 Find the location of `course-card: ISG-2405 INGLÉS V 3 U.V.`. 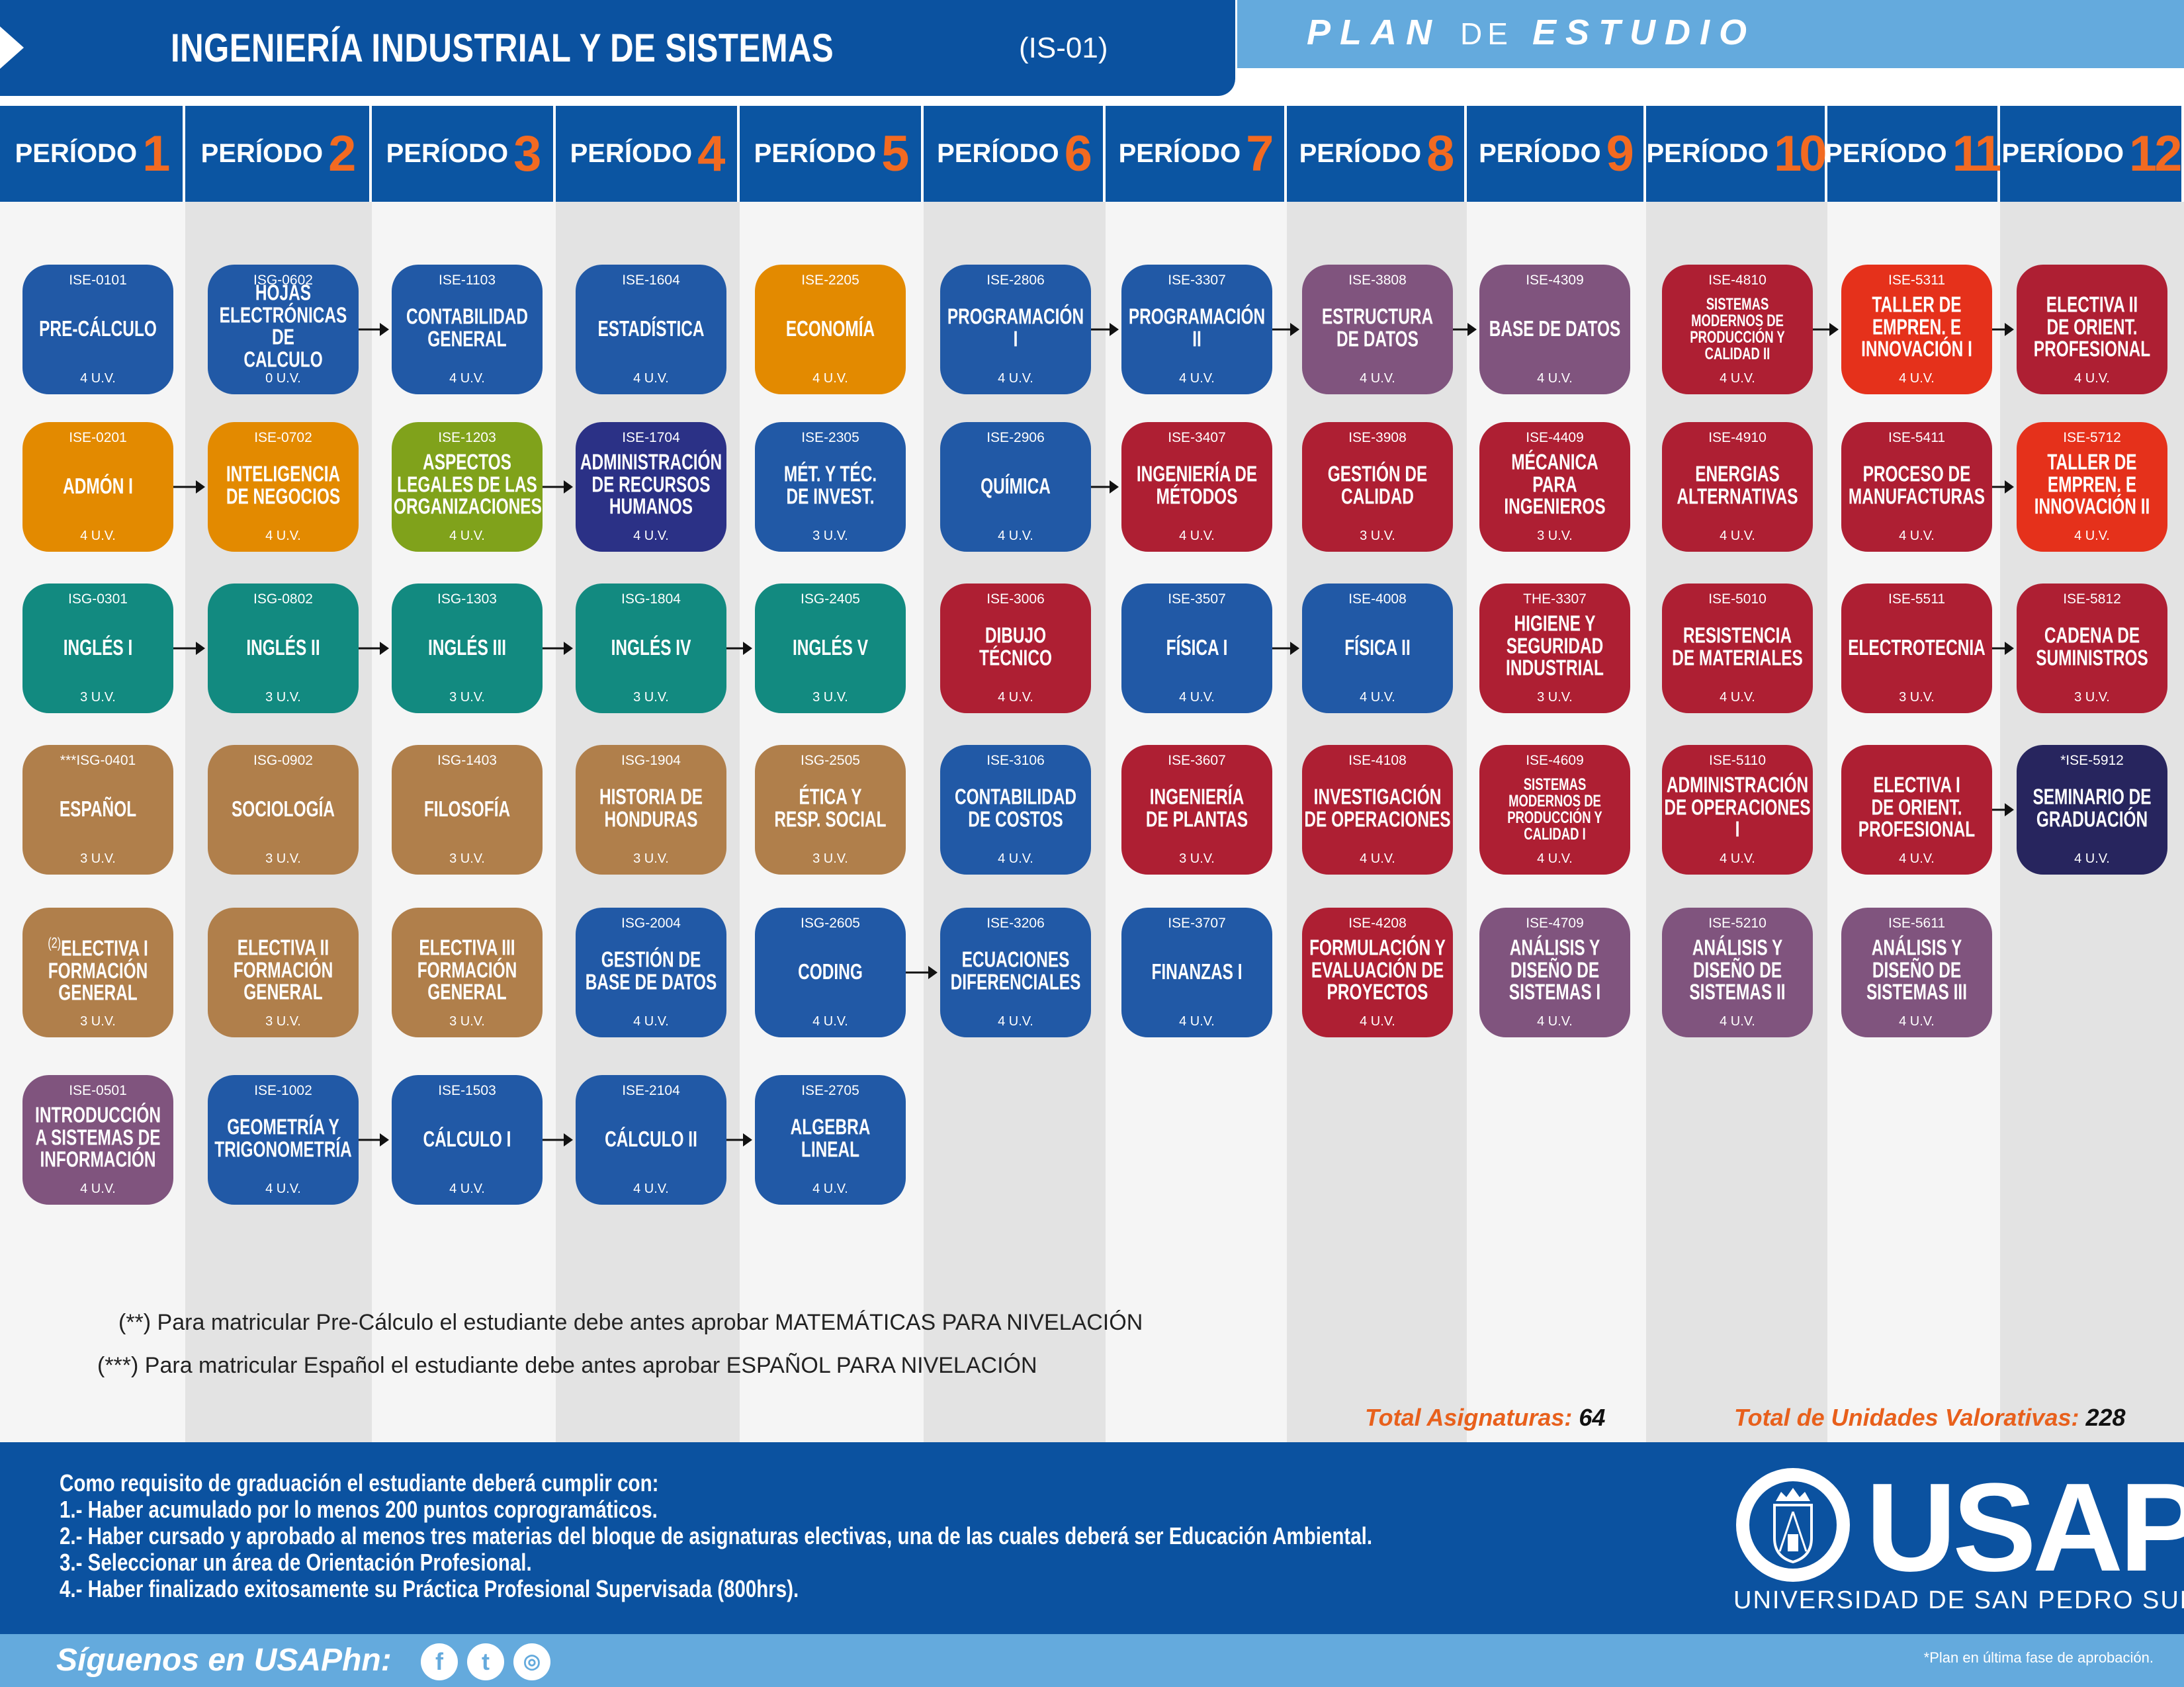

course-card: ISG-2405 INGLÉS V 3 U.V. is located at coordinates (830, 648).